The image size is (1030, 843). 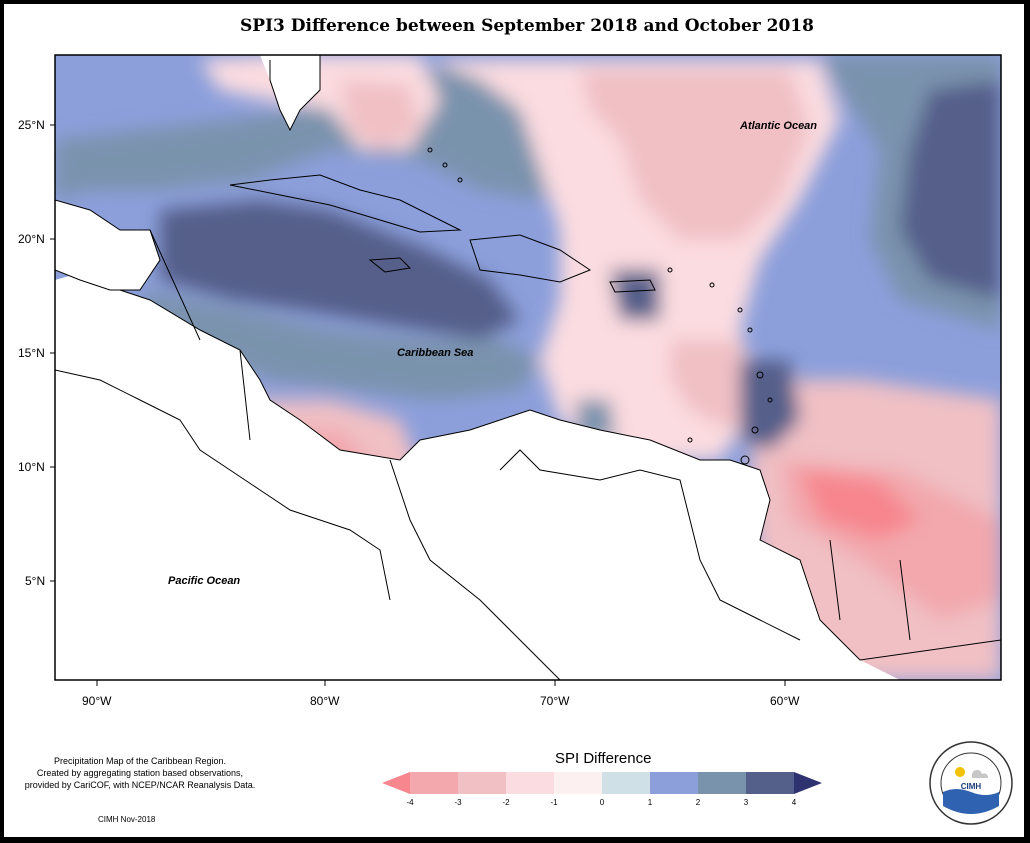 I want to click on lon-label-80w: 80°W, so click(x=325, y=701).